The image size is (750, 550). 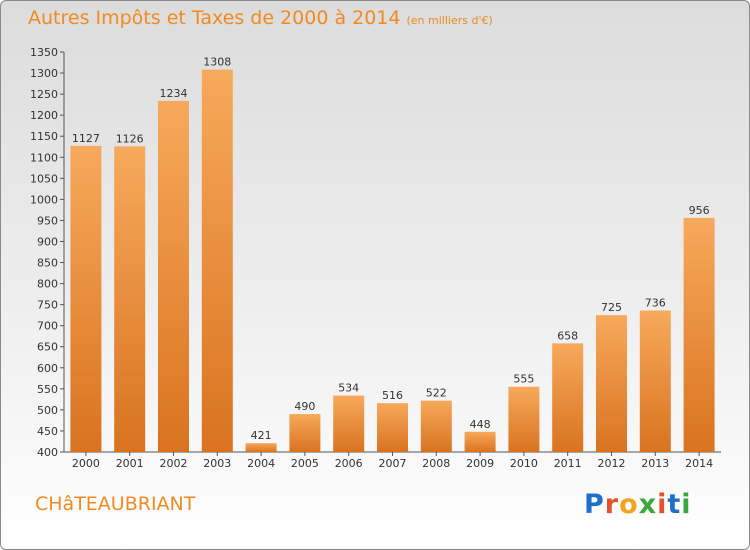 What do you see at coordinates (214, 18) in the screenshot?
I see `chart-title-text: Autres Impôts et Taxes de 2000 à 2014` at bounding box center [214, 18].